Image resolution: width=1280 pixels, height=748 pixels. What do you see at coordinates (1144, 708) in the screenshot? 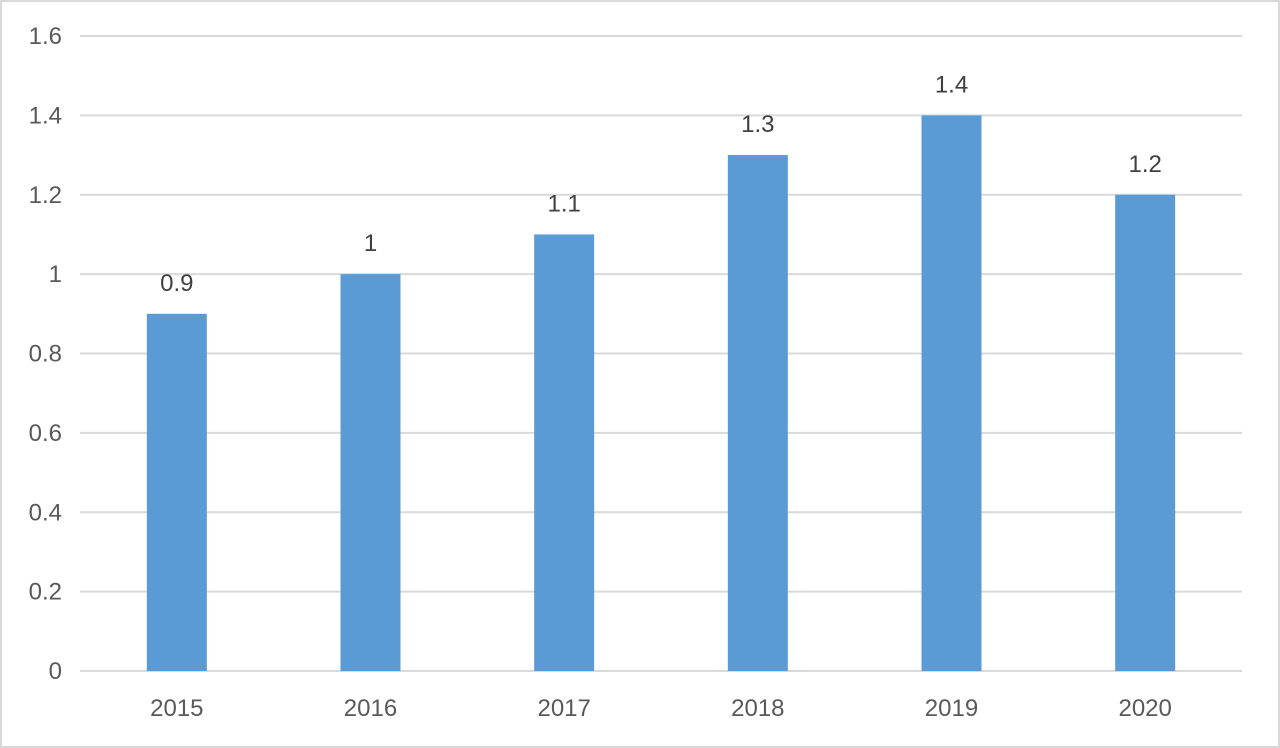
I see `x-tick-label: 2020` at bounding box center [1144, 708].